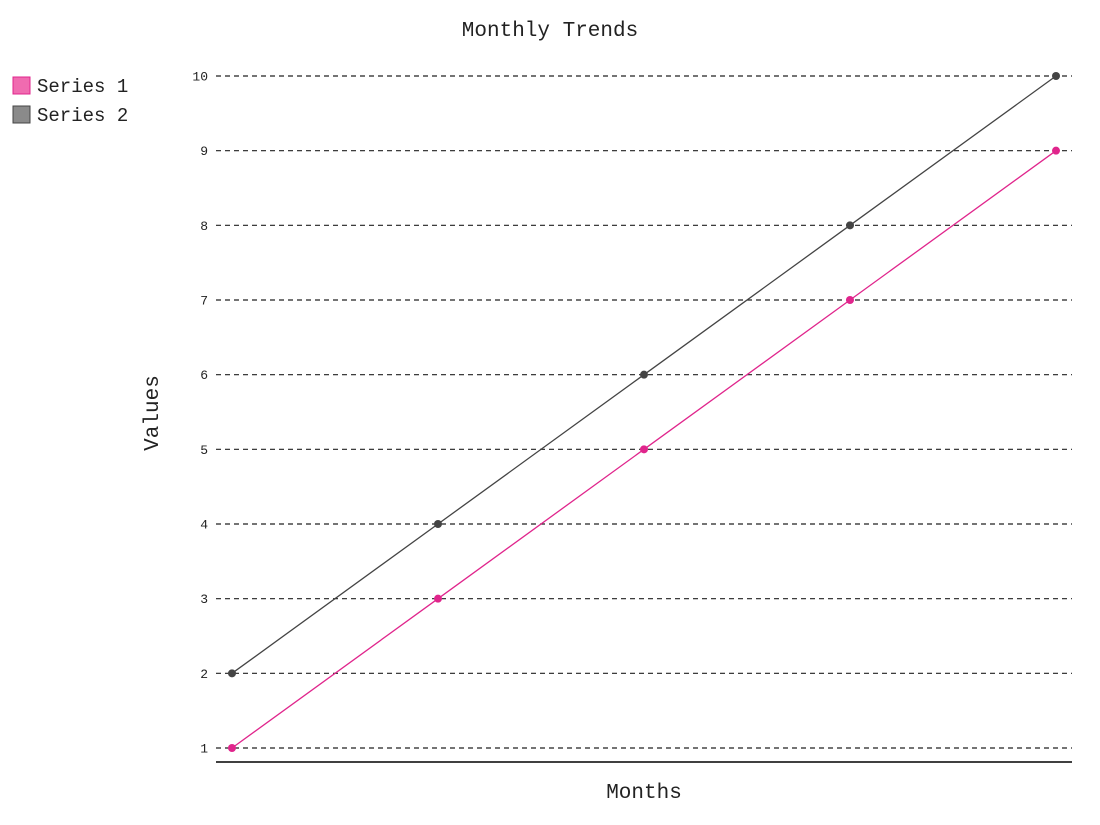 The width and height of the screenshot is (1100, 825). I want to click on y-tick-label-5: 5, so click(204, 450).